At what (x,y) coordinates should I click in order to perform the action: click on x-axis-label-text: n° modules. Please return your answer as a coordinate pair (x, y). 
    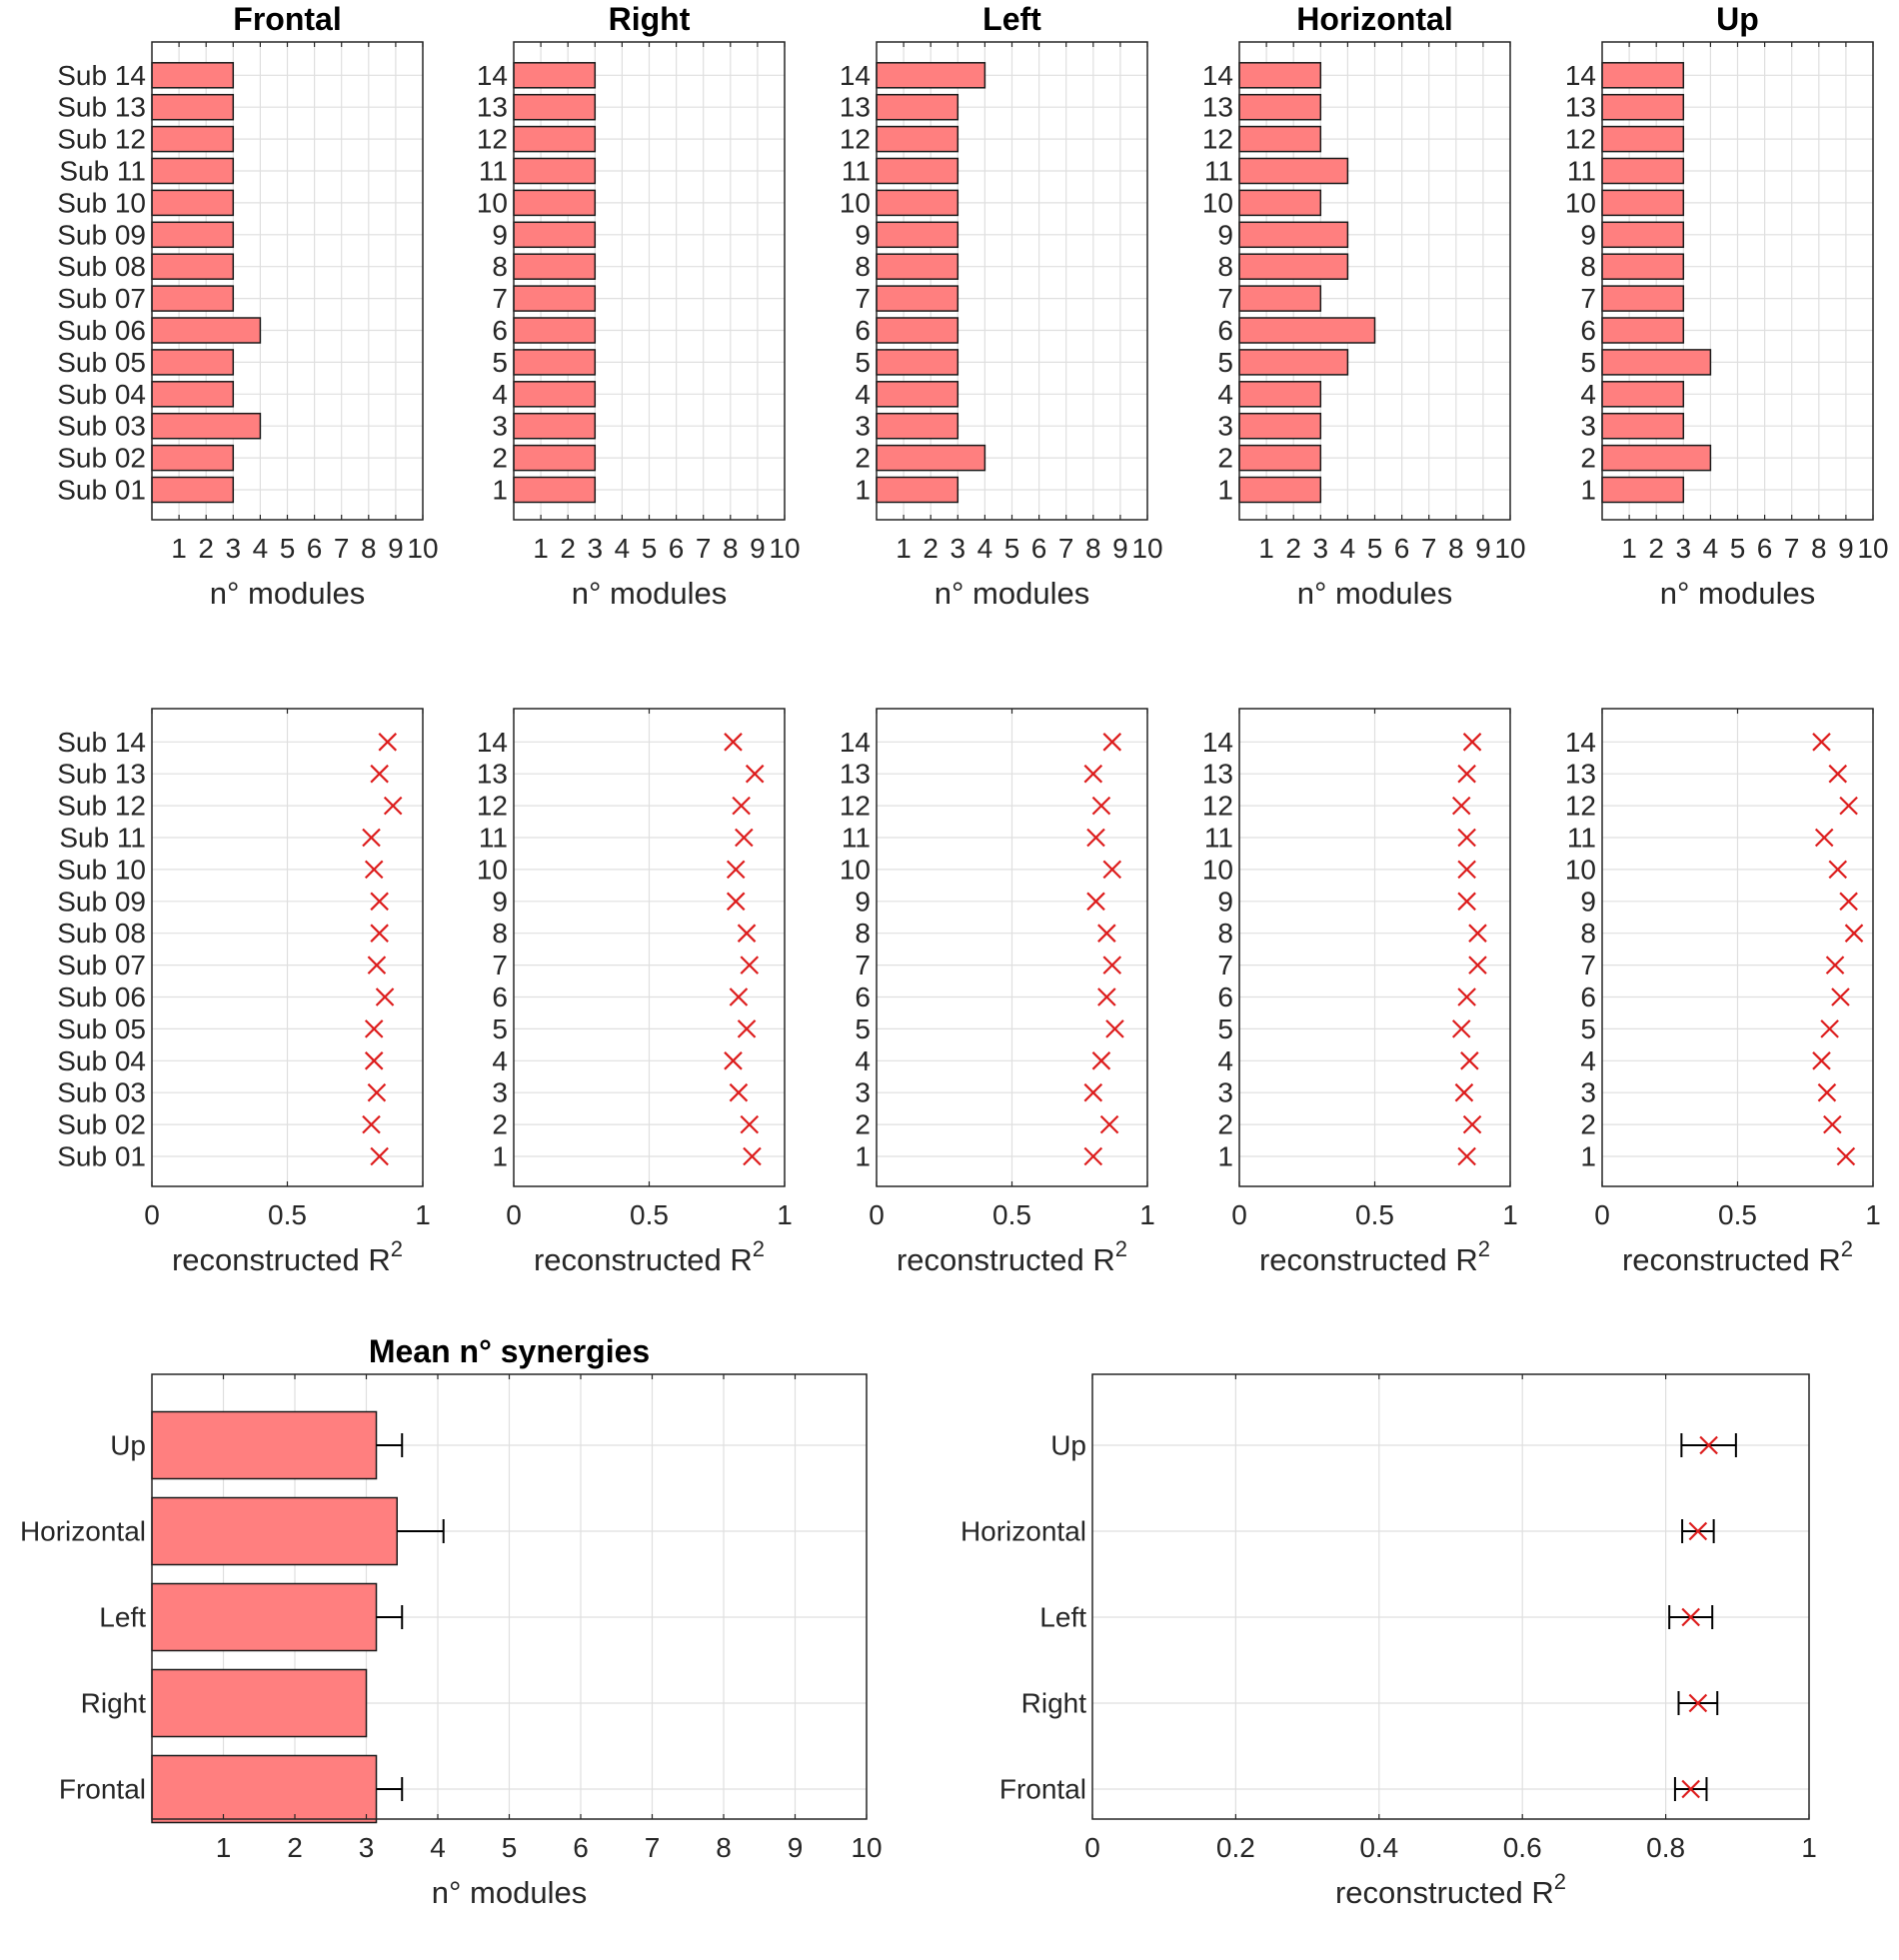
    Looking at the image, I should click on (510, 1892).